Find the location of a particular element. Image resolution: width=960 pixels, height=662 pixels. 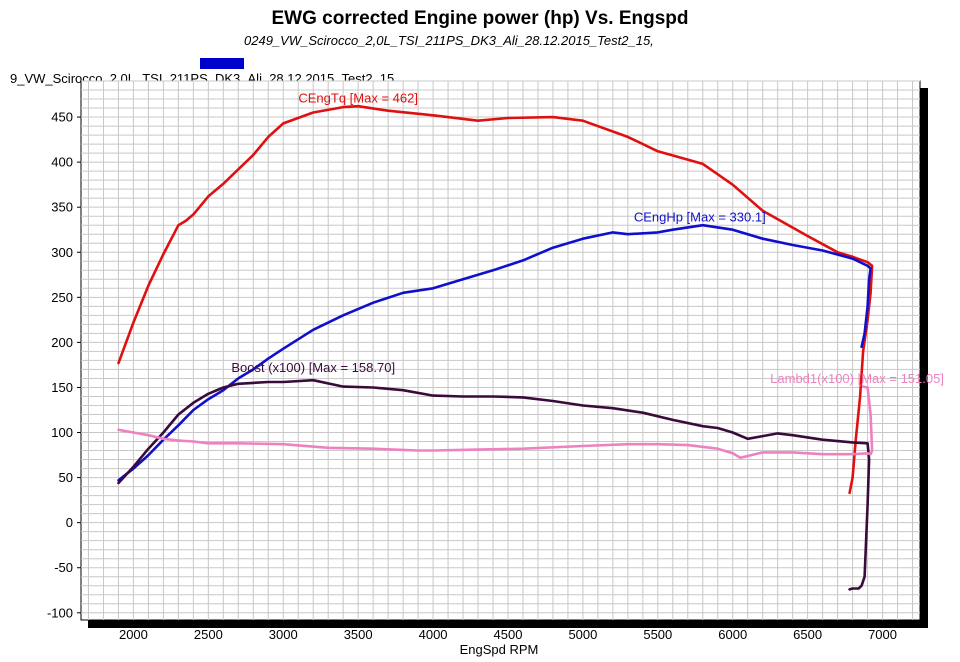

legend-swatch is located at coordinates (222, 63).